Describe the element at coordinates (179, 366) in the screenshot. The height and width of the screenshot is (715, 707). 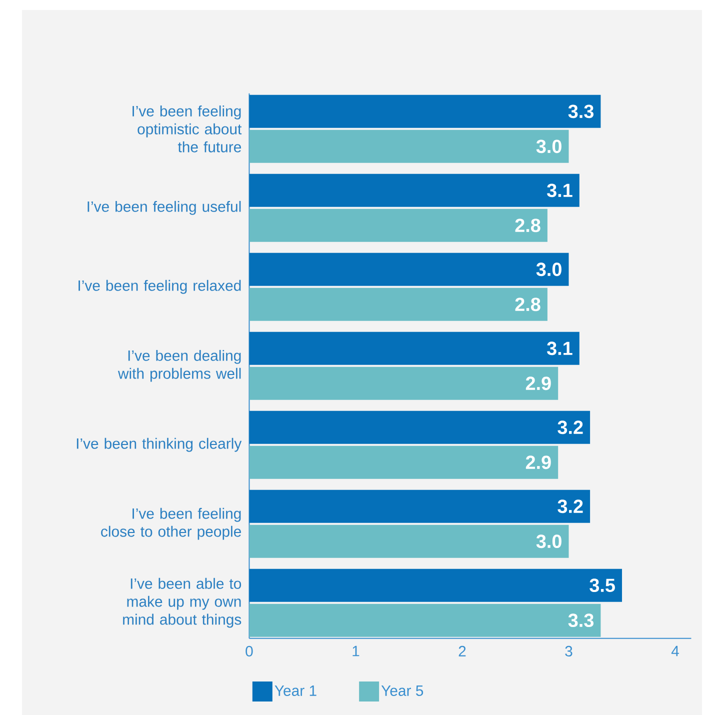
I see `y-tick-label: I’ve been dealing with problems well` at that location.